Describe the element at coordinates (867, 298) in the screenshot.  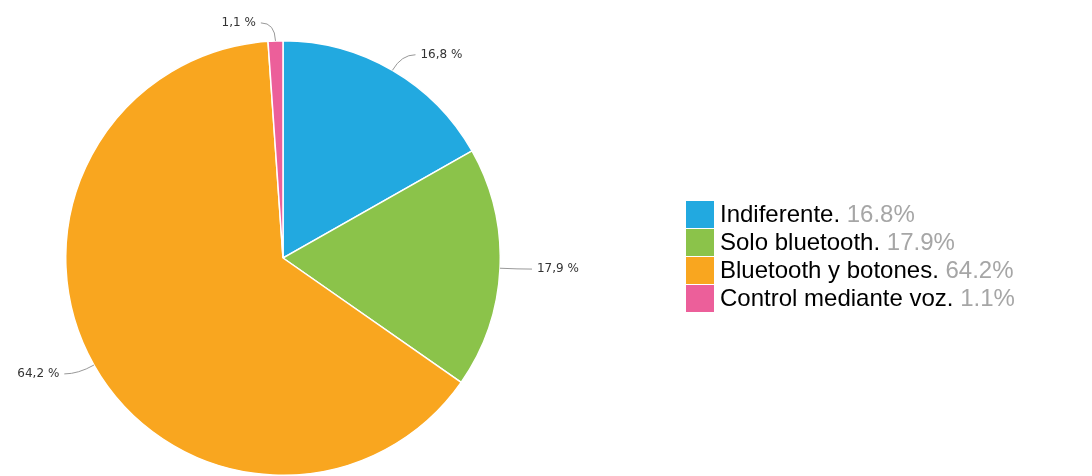
I see `legend-label: Control mediante voz. 1.1%` at that location.